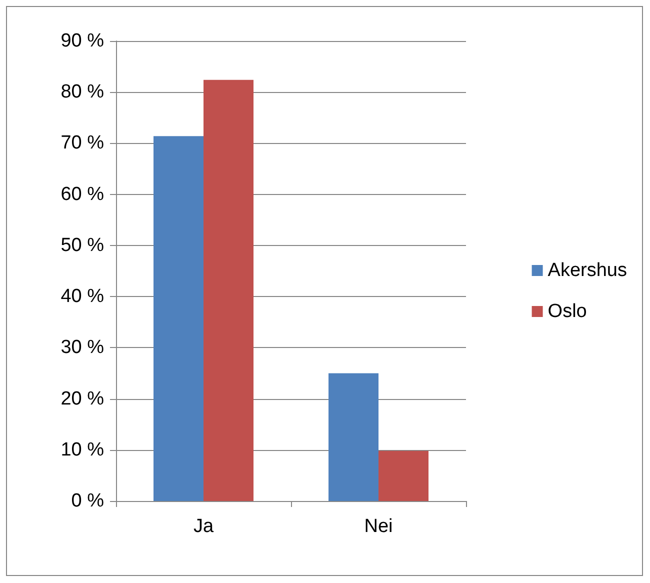 The width and height of the screenshot is (650, 583). Describe the element at coordinates (587, 270) in the screenshot. I see `legend-label: Akershus` at that location.